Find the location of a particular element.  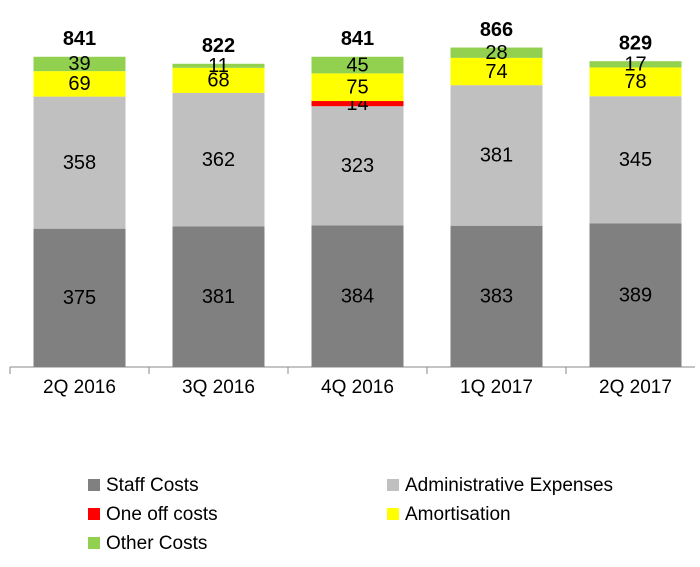

data-label: 362 is located at coordinates (218, 160).